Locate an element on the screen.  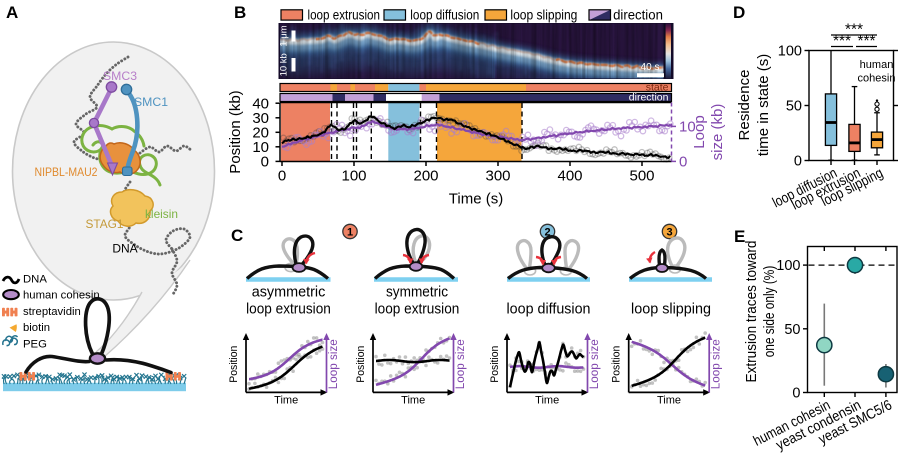
svg-text: Residence is located at coordinates (744, 105).